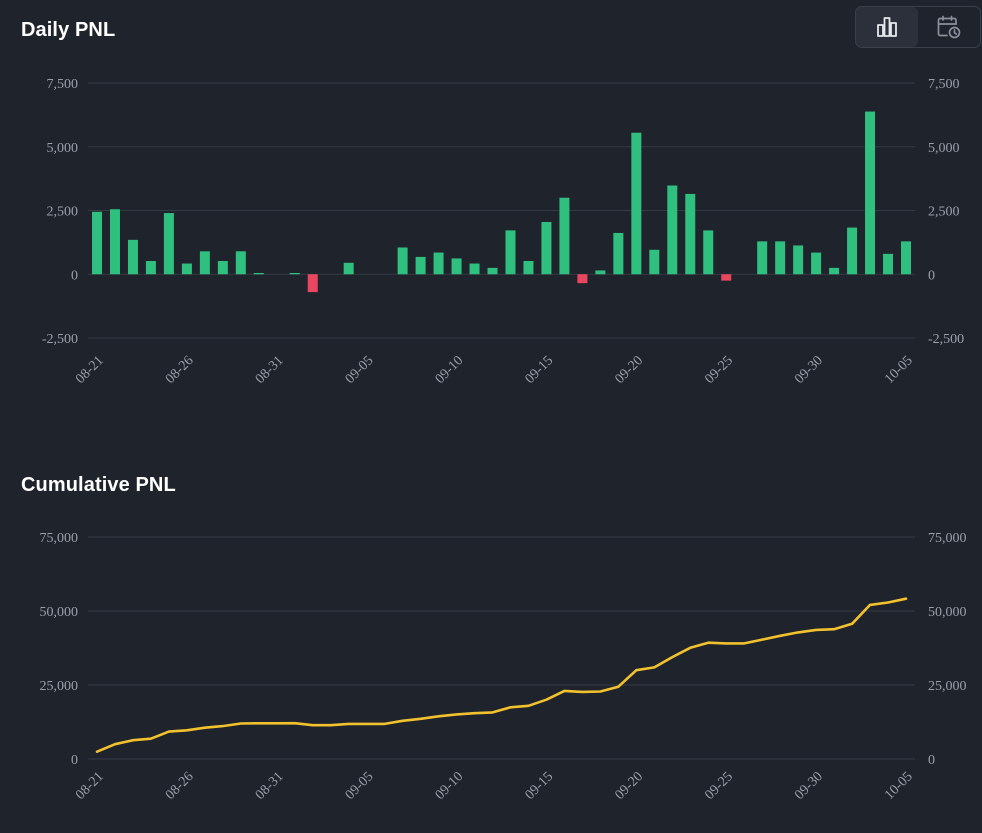 The height and width of the screenshot is (833, 982). Describe the element at coordinates (947, 612) in the screenshot. I see `cumulative-ytick-right: 50,000` at that location.